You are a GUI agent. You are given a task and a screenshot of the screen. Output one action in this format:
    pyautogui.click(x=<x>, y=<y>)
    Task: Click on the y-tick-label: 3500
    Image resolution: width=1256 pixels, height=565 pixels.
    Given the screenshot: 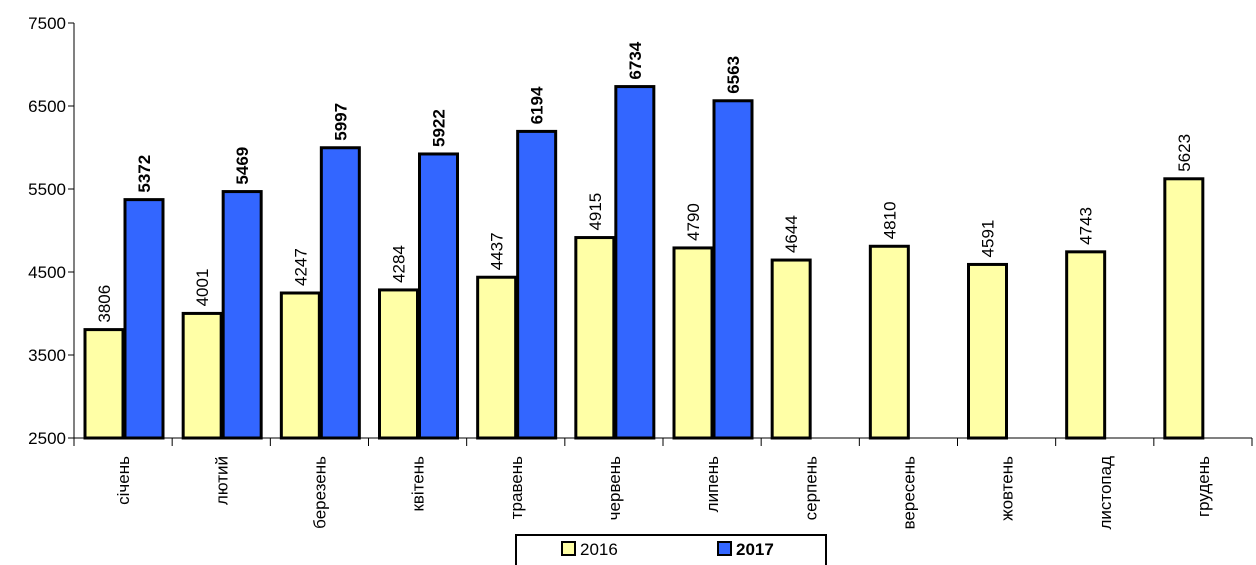 What is the action you would take?
    pyautogui.click(x=47, y=355)
    